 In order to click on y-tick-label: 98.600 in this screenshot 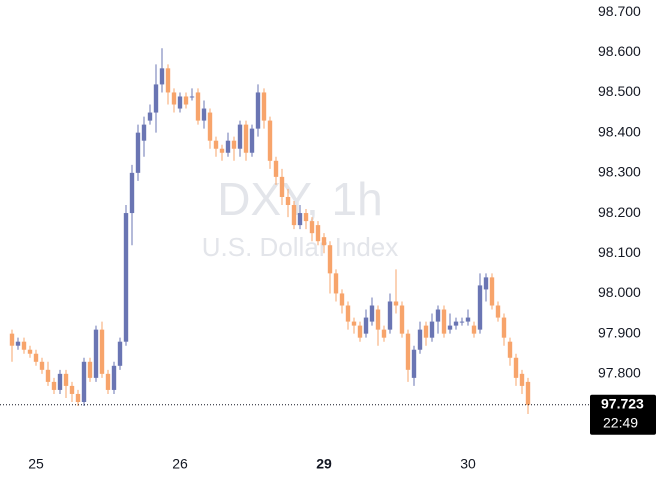, I will do `click(619, 51)`.